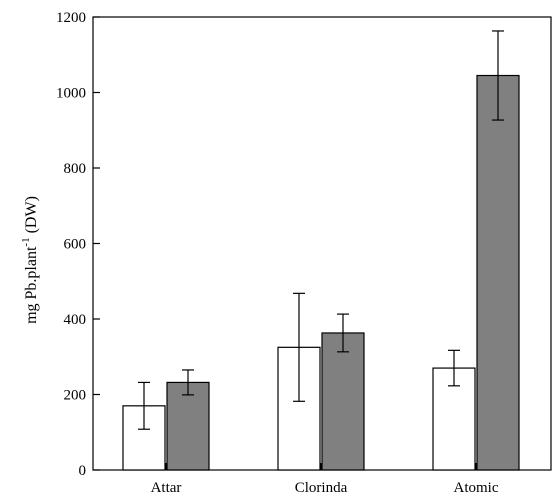 Image resolution: width=557 pixels, height=498 pixels. Describe the element at coordinates (31, 216) in the screenshot. I see `y-axis-title-tail: (DW)` at that location.